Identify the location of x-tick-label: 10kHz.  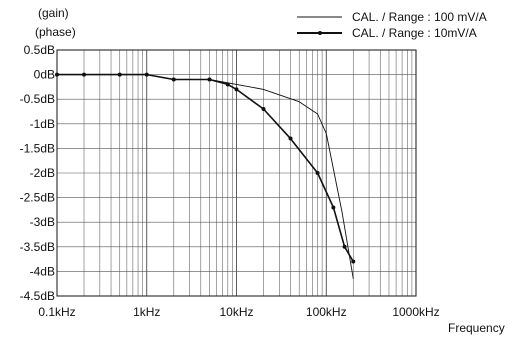
(236, 312).